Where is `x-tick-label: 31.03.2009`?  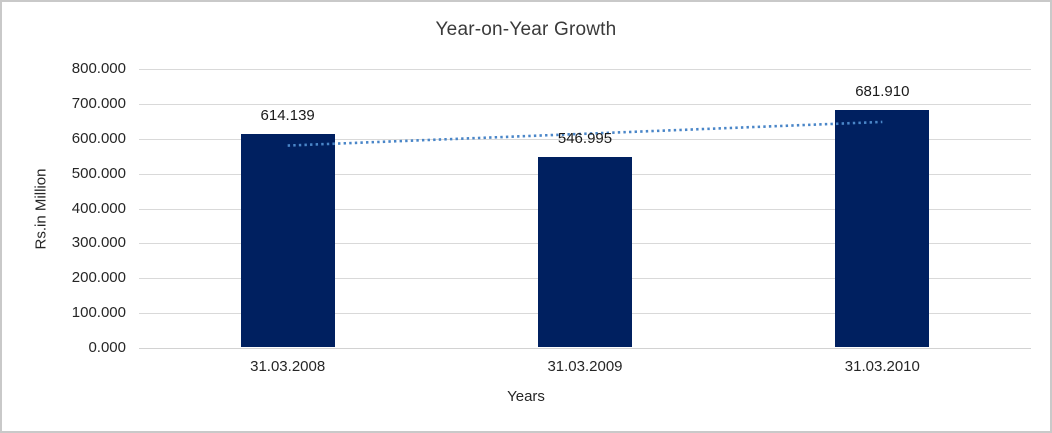 x-tick-label: 31.03.2009 is located at coordinates (585, 366).